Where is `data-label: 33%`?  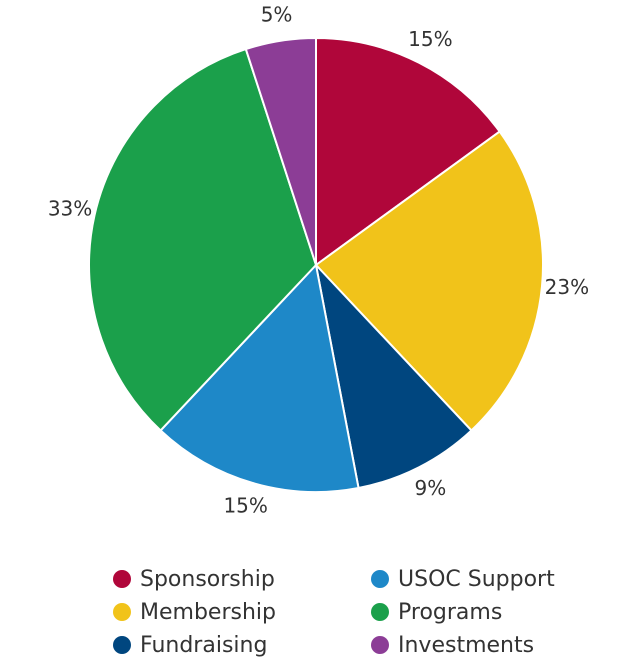 data-label: 33% is located at coordinates (70, 209).